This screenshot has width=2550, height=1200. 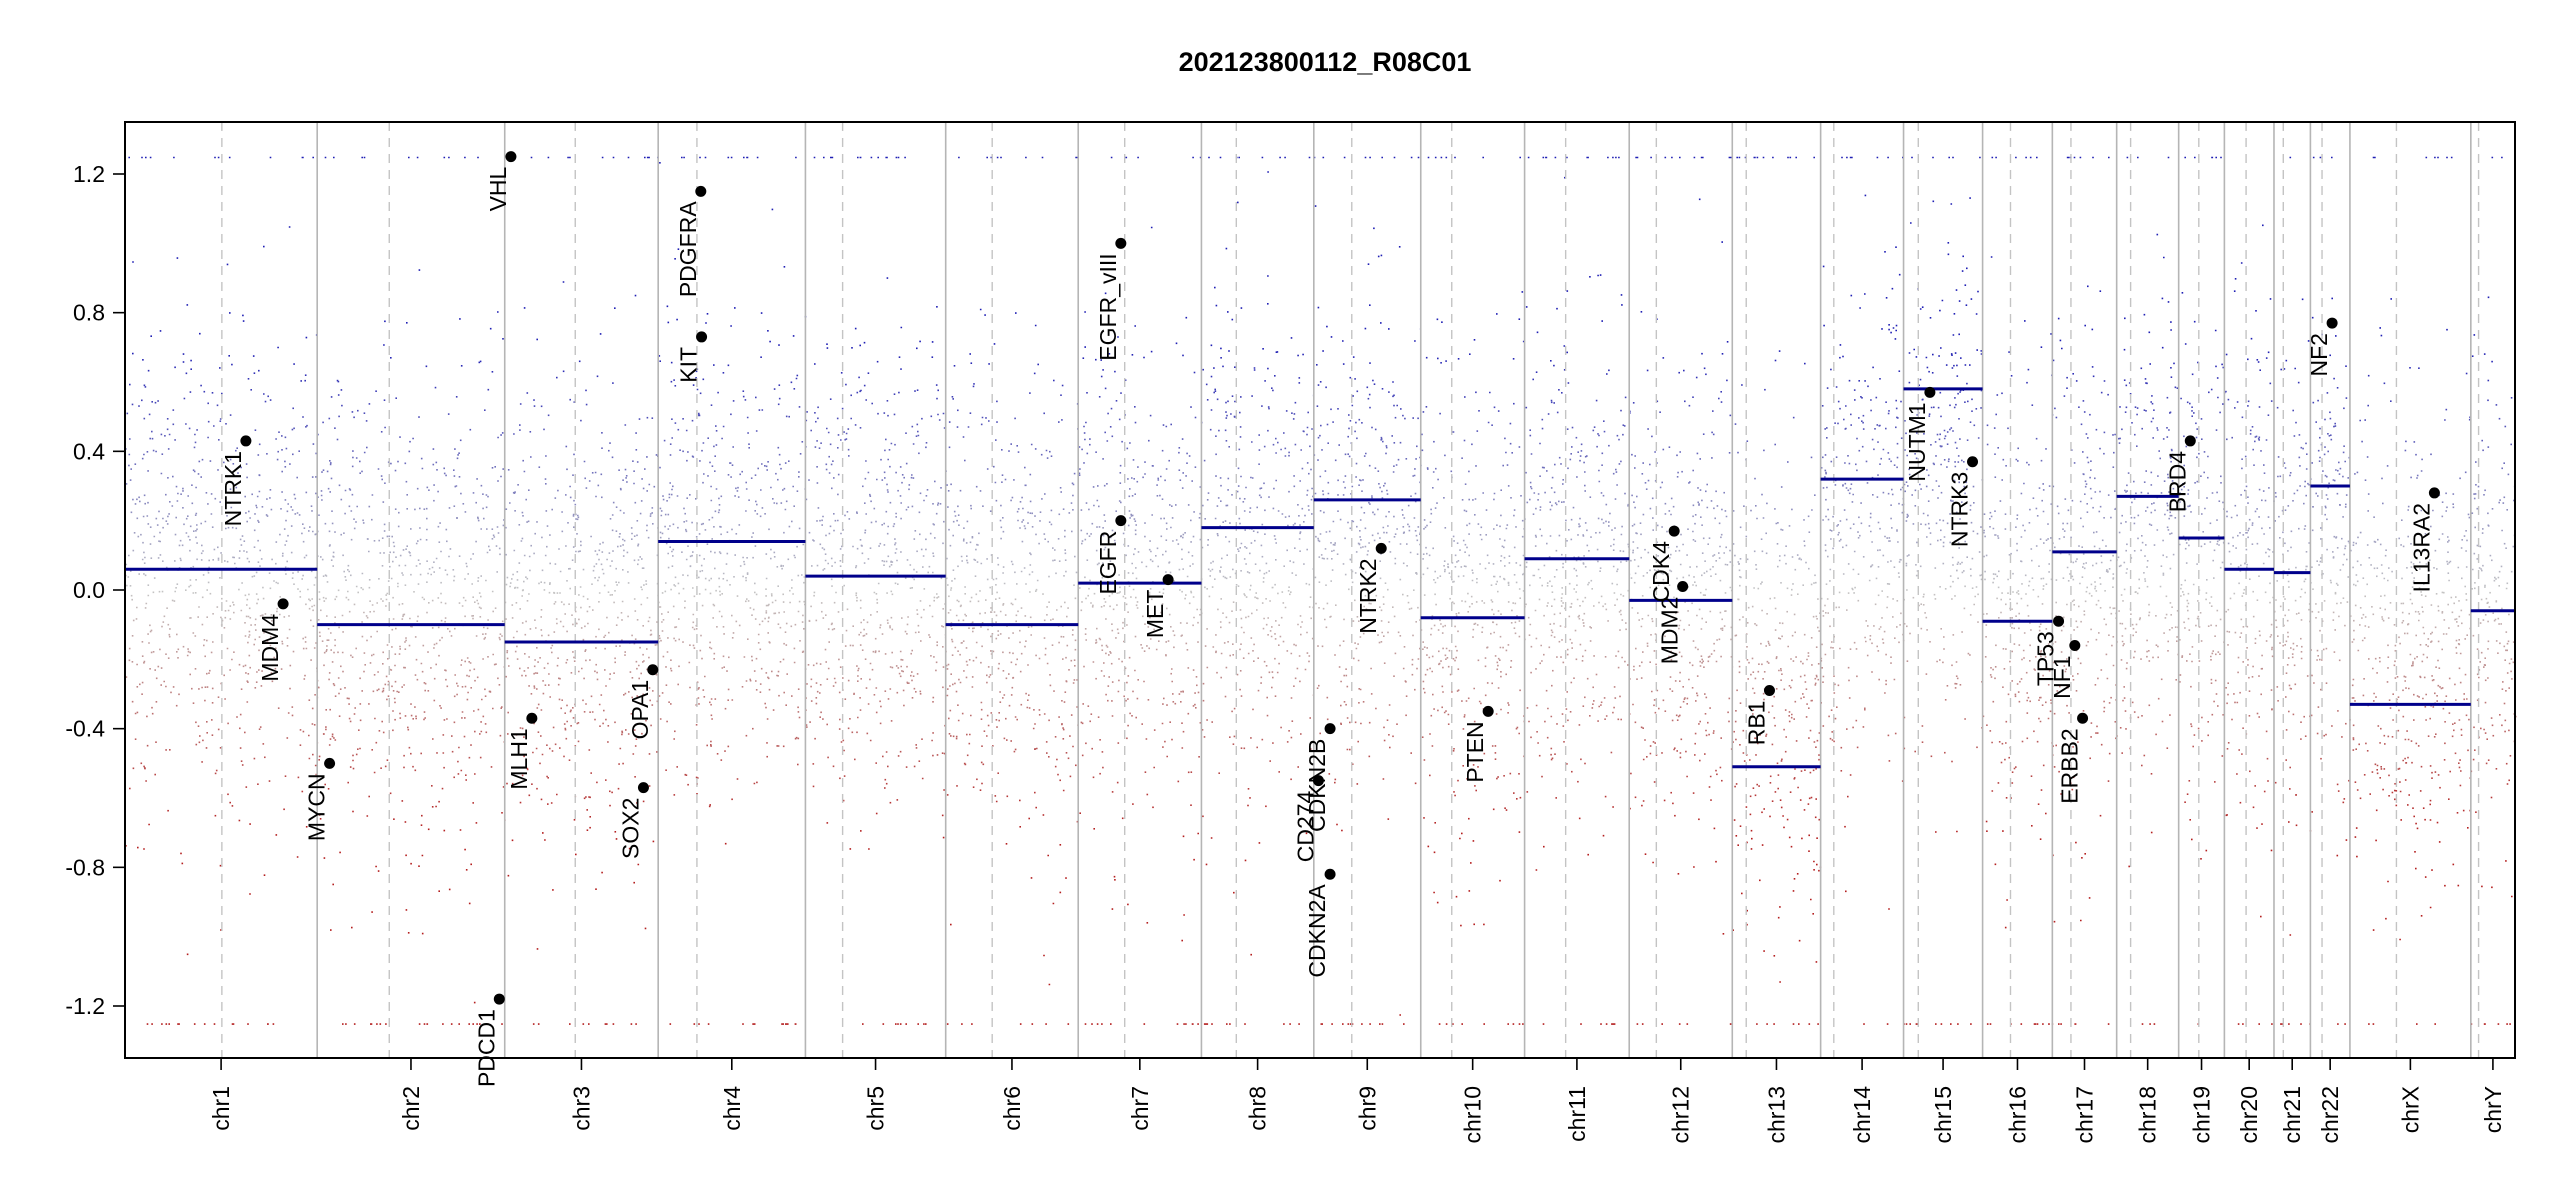 What do you see at coordinates (1473, 1115) in the screenshot?
I see `x-tick-label-chr10: chr10` at bounding box center [1473, 1115].